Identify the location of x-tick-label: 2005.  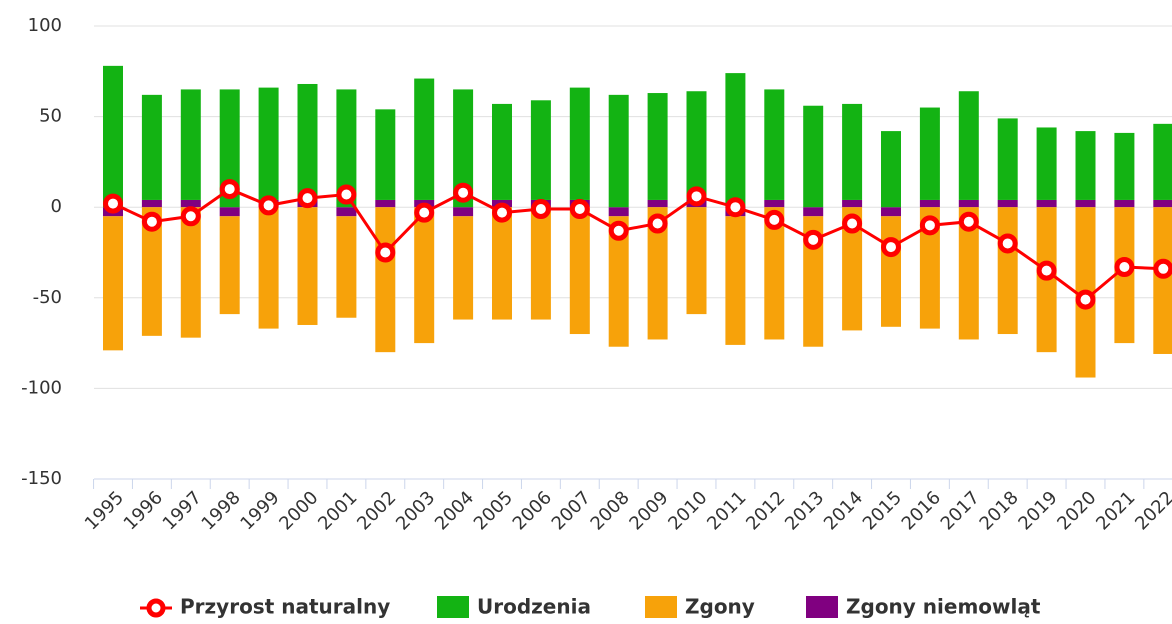
(493, 510).